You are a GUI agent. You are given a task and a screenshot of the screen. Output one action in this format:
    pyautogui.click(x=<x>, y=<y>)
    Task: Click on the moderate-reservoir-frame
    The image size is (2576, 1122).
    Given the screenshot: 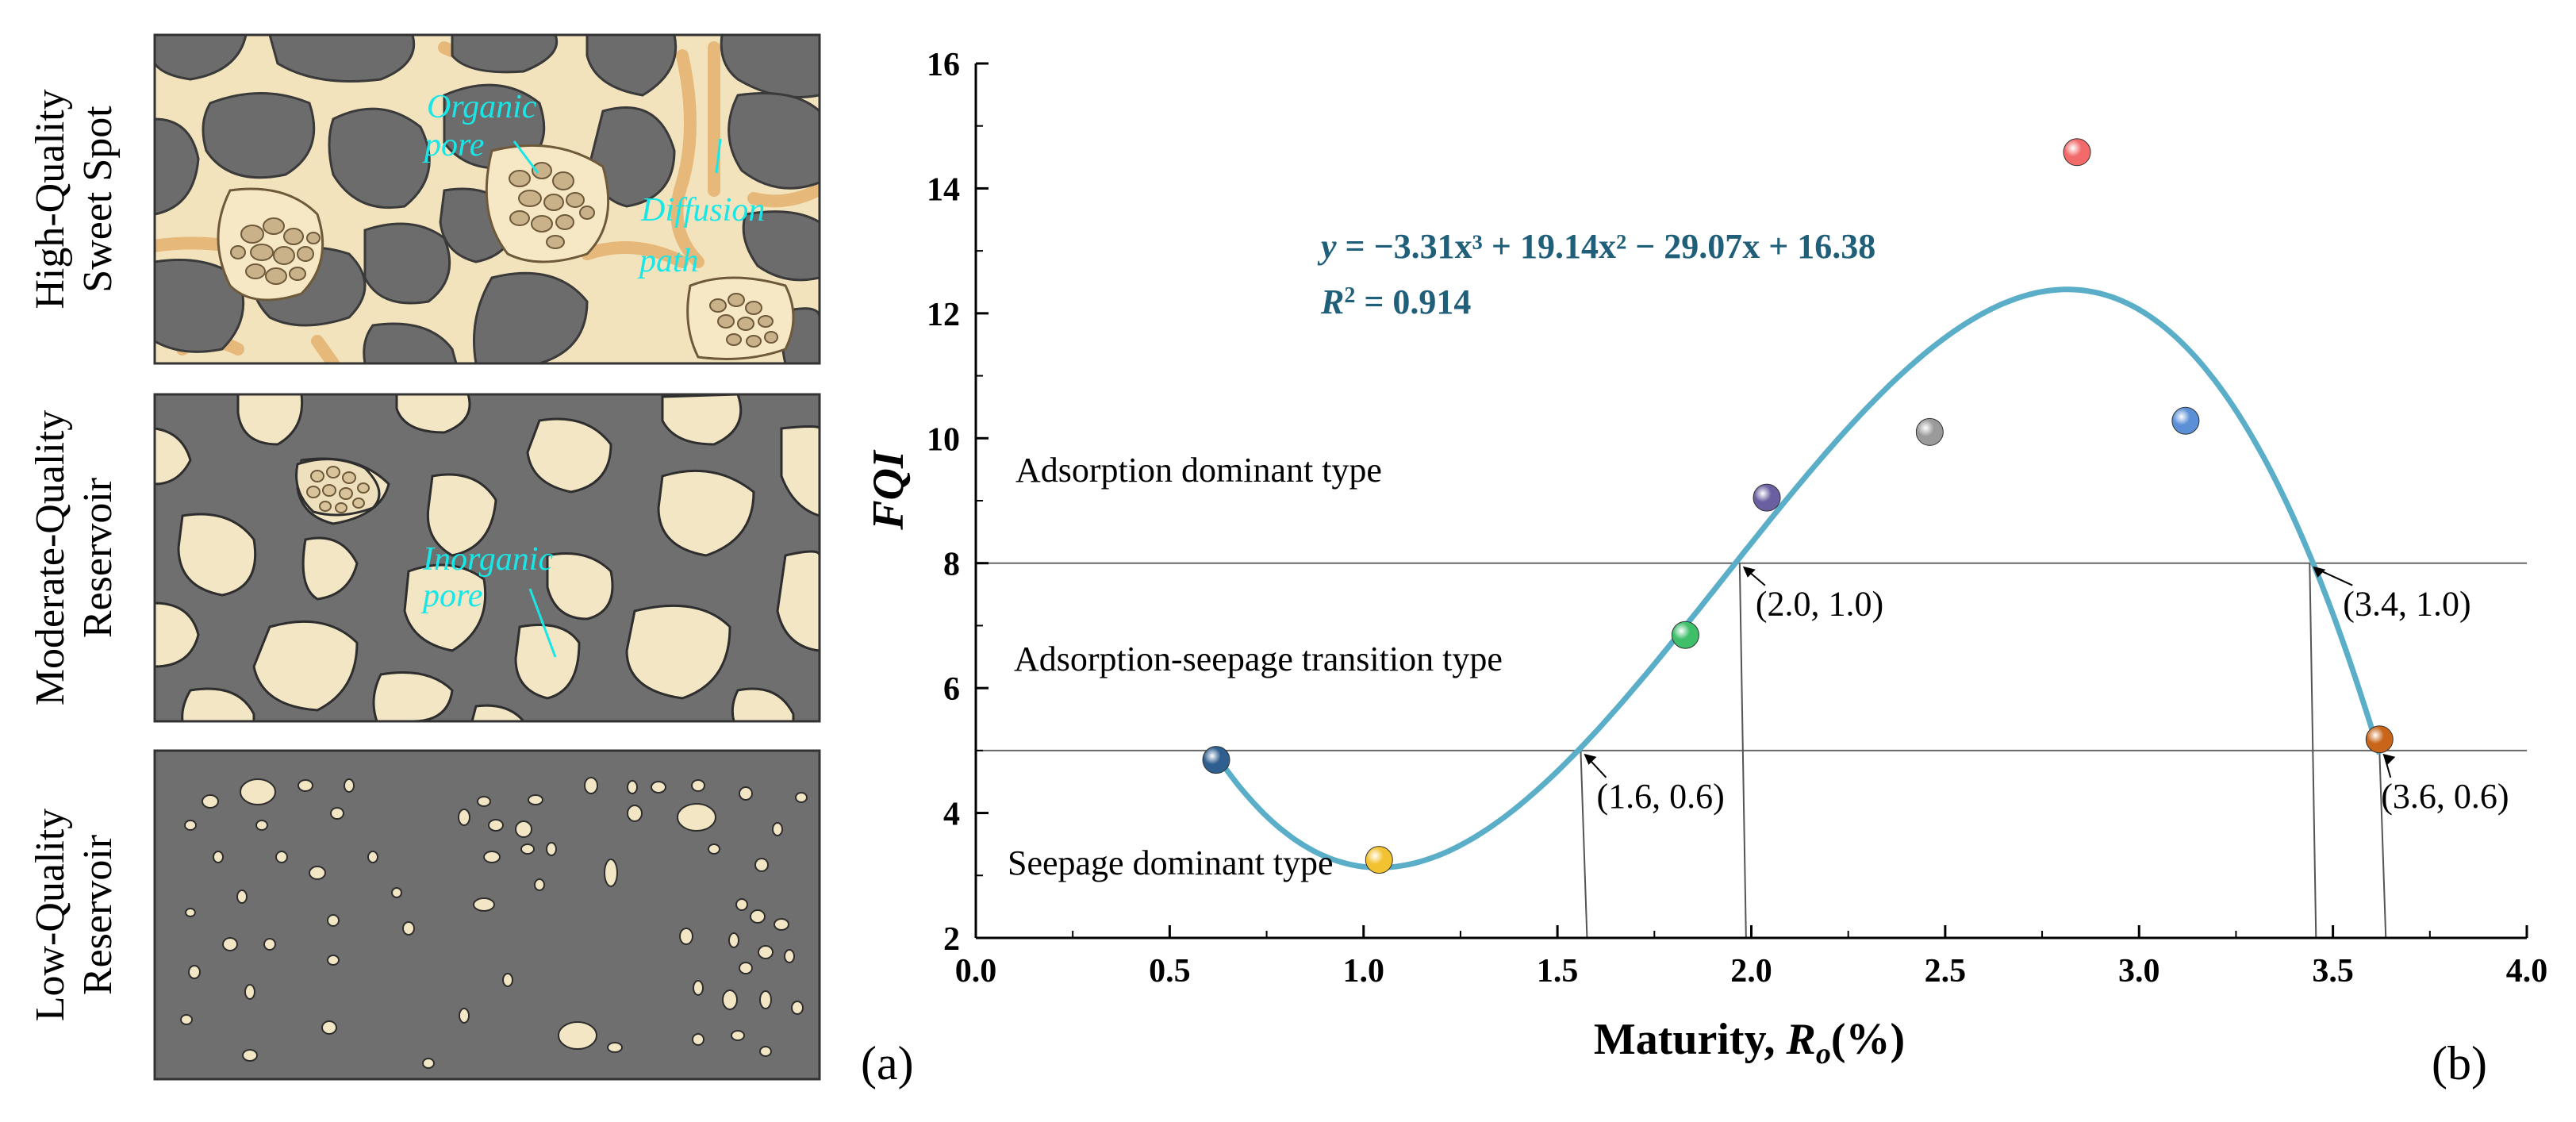 What is the action you would take?
    pyautogui.click(x=487, y=558)
    